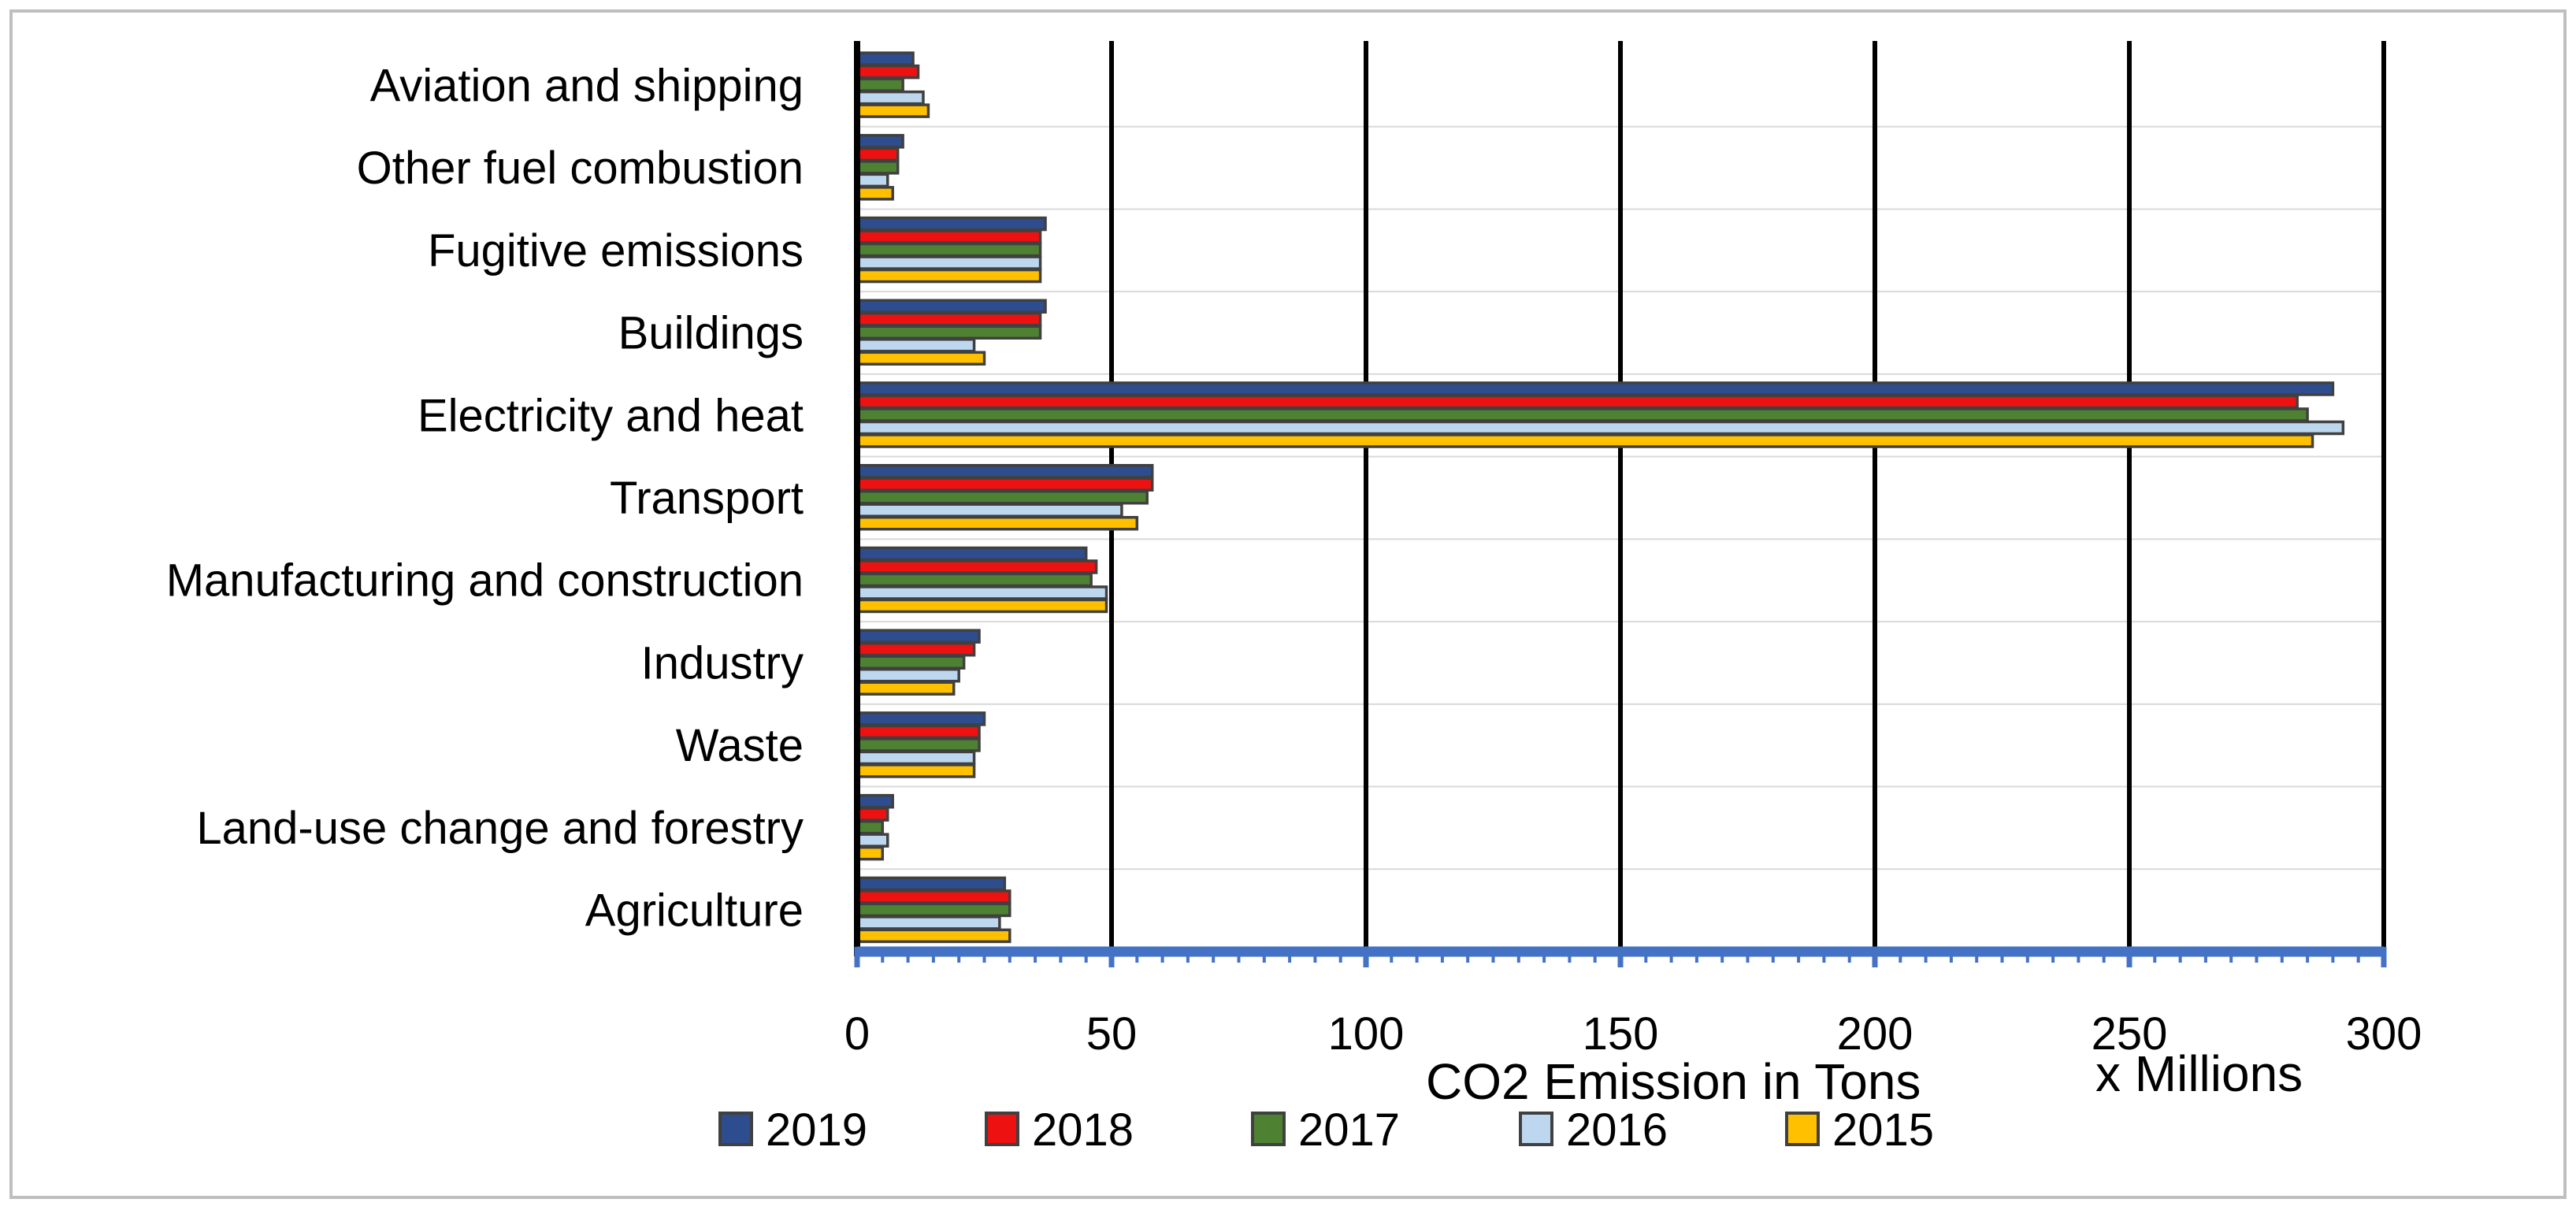  I want to click on category-label: Aviation and shipping, so click(587, 85).